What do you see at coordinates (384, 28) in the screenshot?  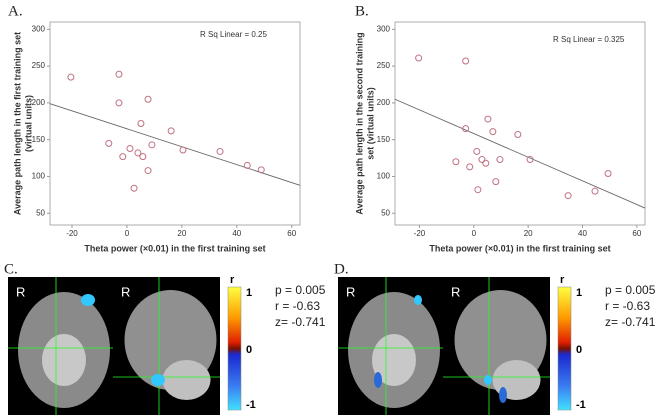 I see `y-tick-label: 300` at bounding box center [384, 28].